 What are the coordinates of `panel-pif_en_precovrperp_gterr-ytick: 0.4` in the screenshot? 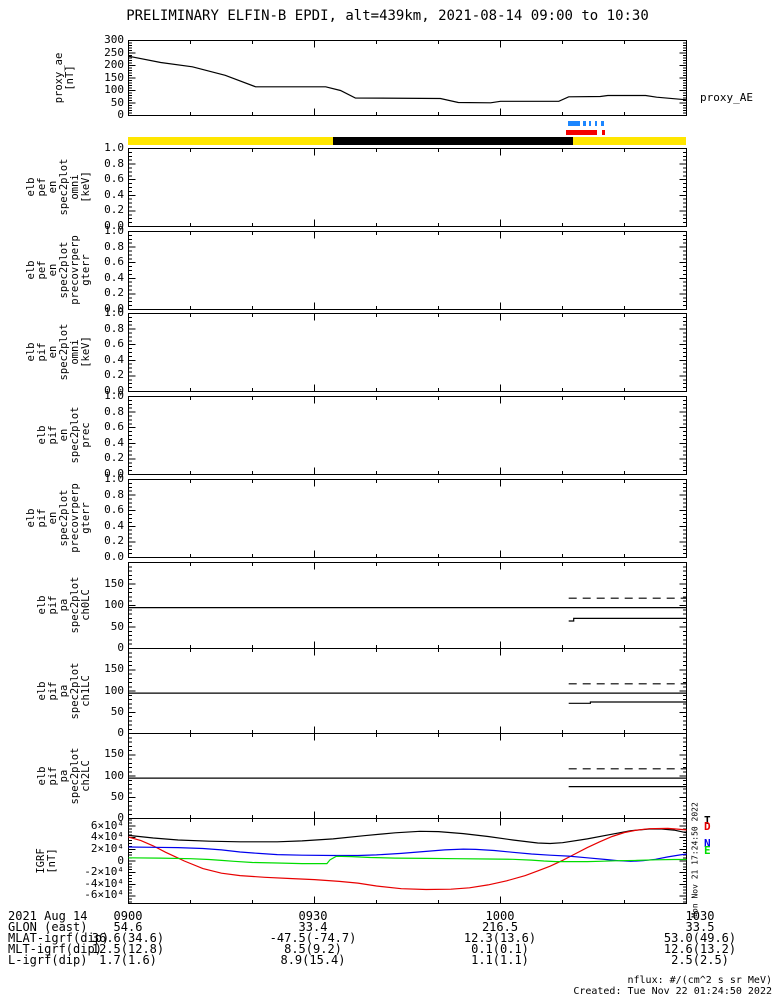 It's located at (114, 525).